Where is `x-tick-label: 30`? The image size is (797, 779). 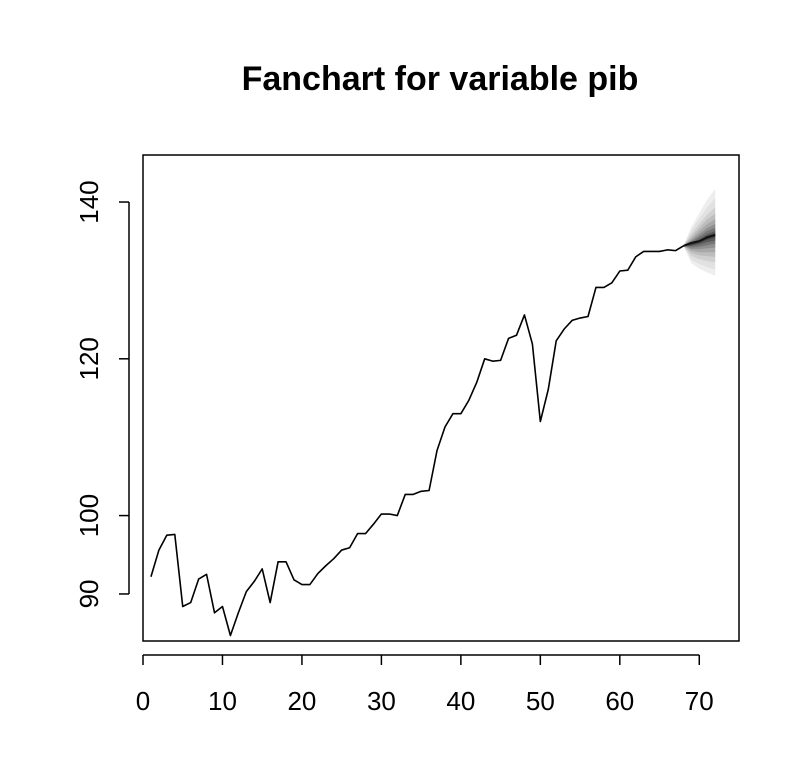
x-tick-label: 30 is located at coordinates (381, 701).